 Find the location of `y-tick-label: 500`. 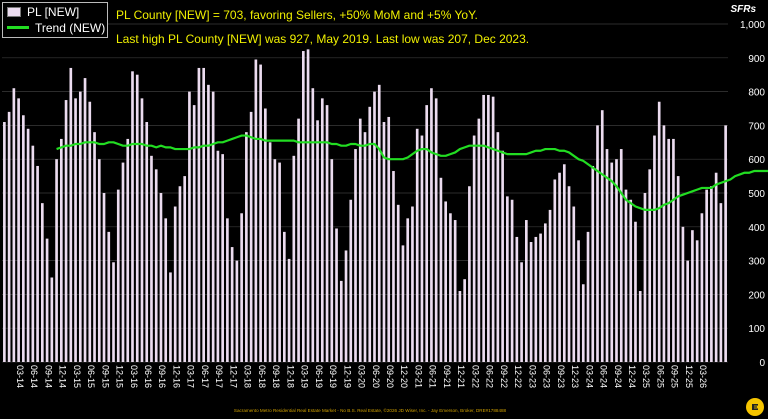

y-tick-label: 500 is located at coordinates (756, 194).